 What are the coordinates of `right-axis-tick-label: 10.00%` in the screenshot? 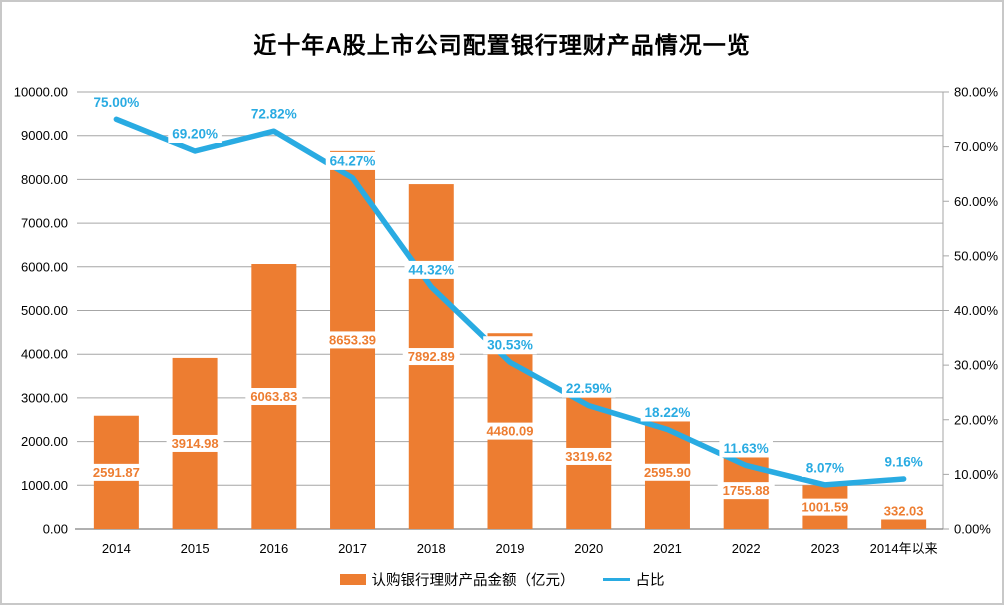 It's located at (976, 474).